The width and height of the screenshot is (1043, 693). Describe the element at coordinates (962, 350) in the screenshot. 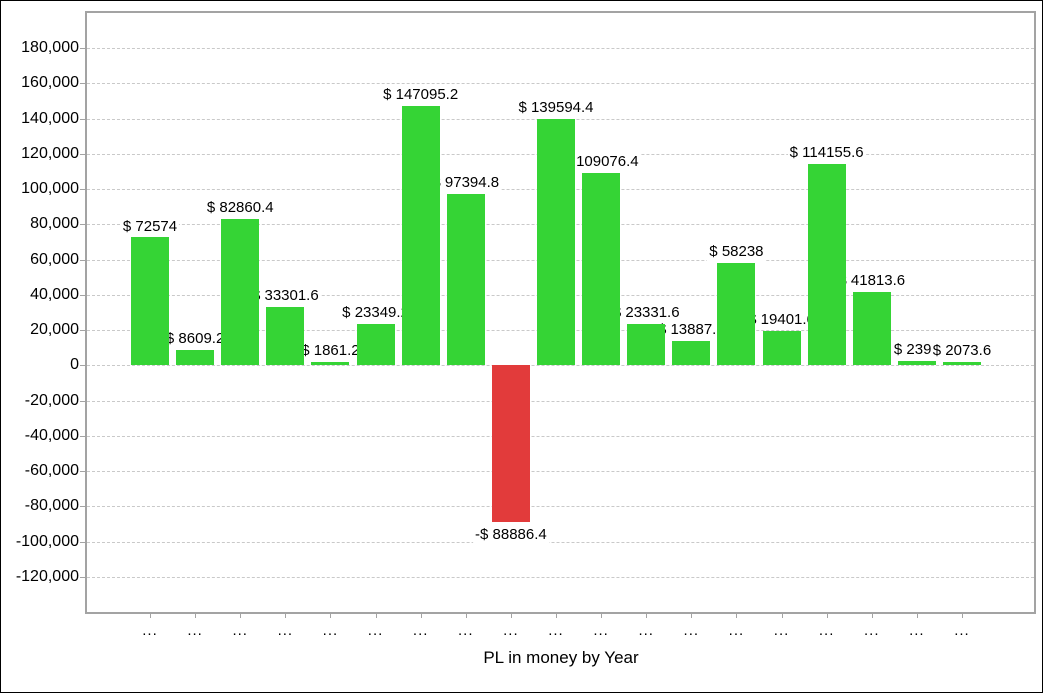

I see `bar-value-label: $ 2073.6` at that location.